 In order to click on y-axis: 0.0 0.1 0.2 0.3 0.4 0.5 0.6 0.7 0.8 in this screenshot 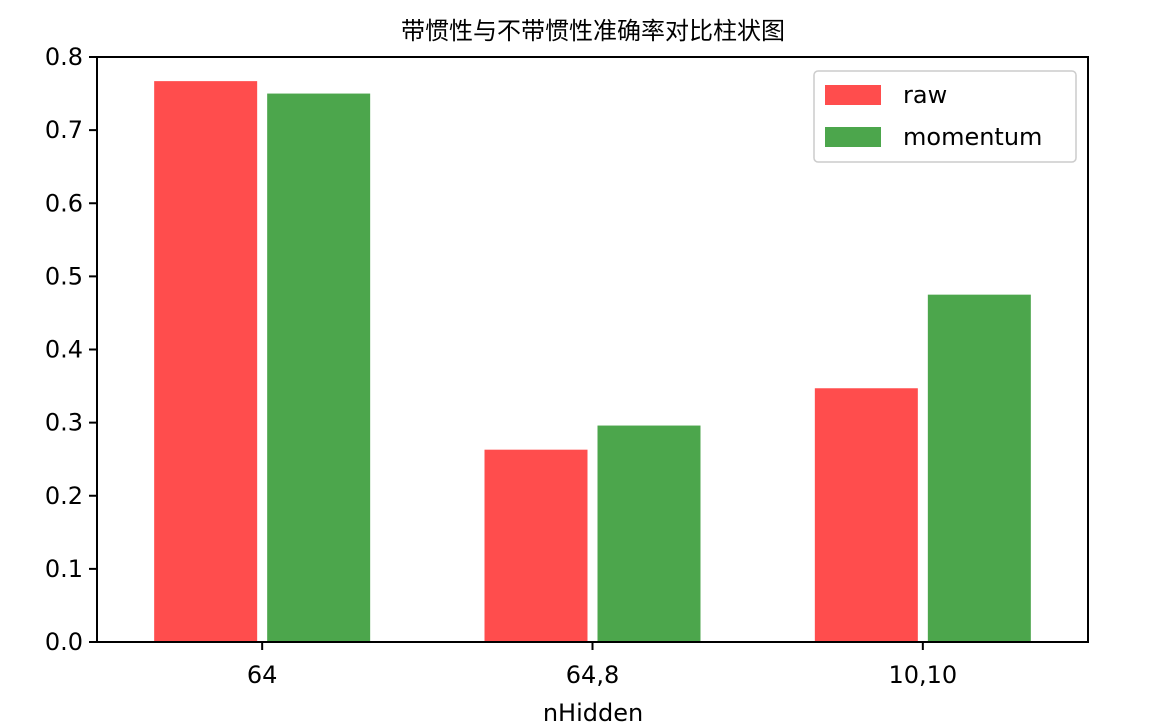, I will do `click(71, 349)`.